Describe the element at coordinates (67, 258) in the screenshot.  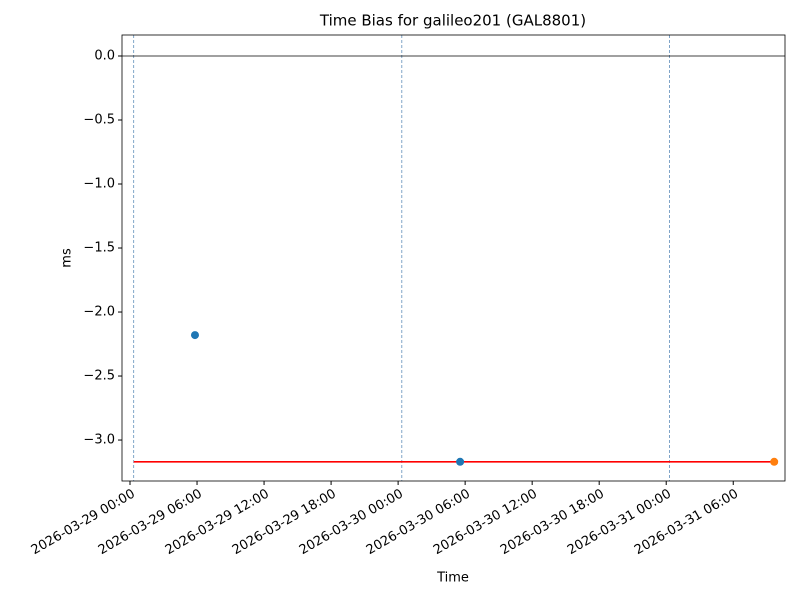
I see `y-axis-label: ms` at that location.